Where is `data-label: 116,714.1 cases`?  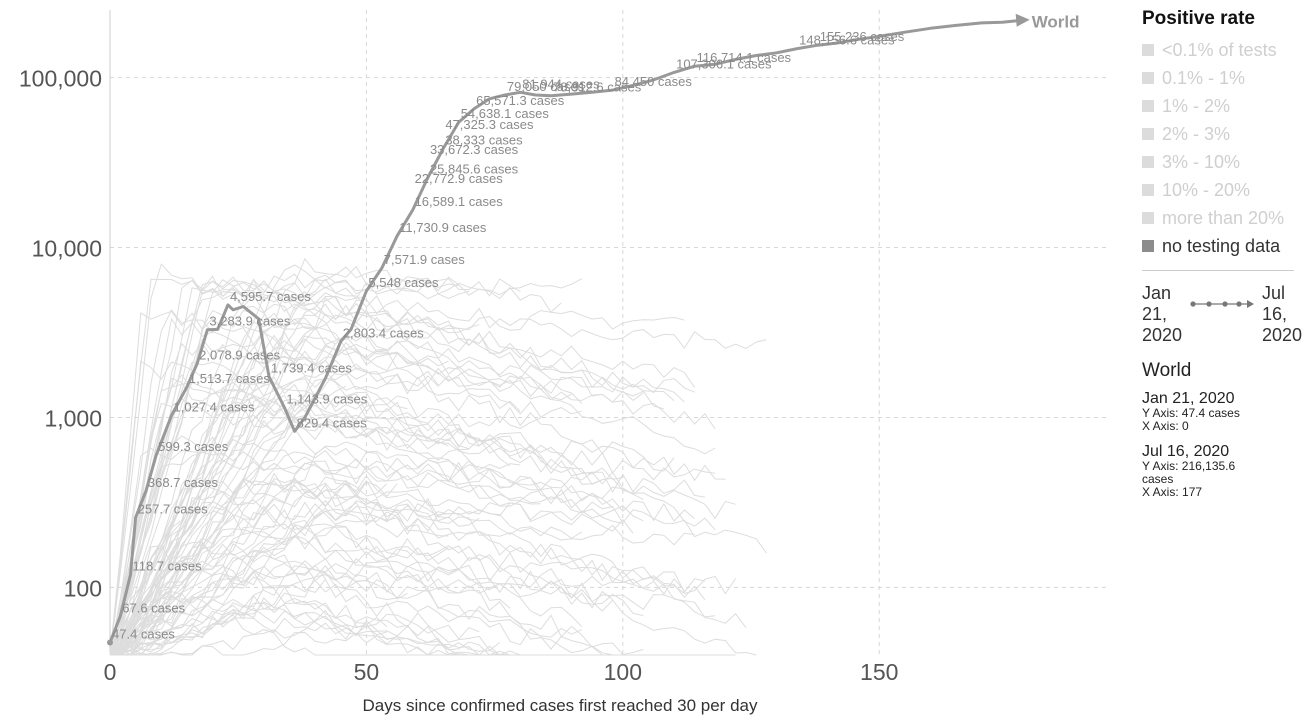 data-label: 116,714.1 cases is located at coordinates (744, 57).